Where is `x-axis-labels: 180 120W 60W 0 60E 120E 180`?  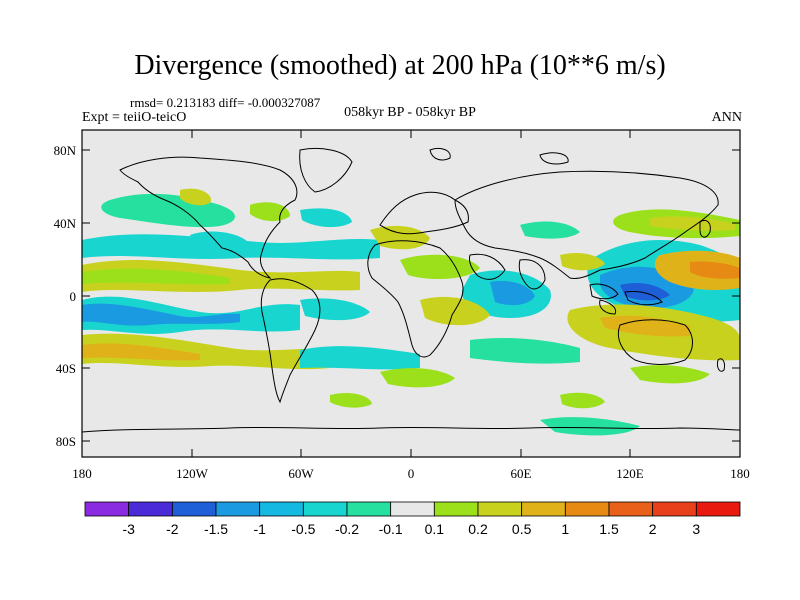 x-axis-labels: 180 120W 60W 0 60E 120E 180 is located at coordinates (411, 473).